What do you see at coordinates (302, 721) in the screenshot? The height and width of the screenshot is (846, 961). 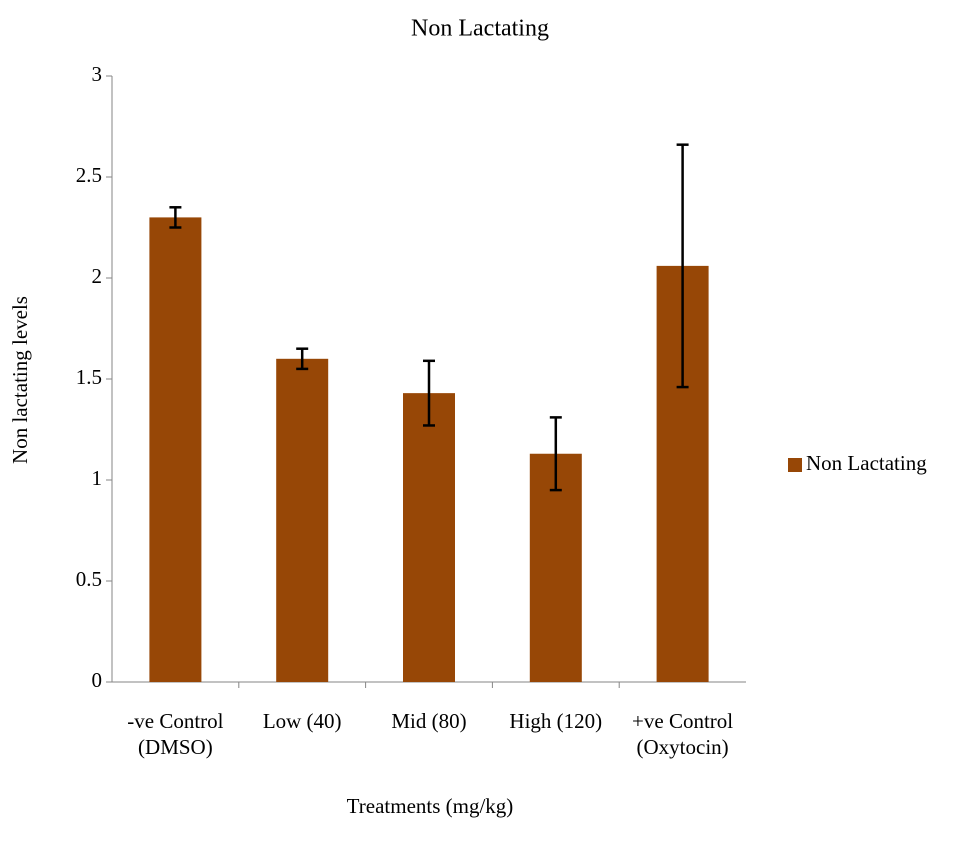 I see `x-tick-label: Low (40)` at bounding box center [302, 721].